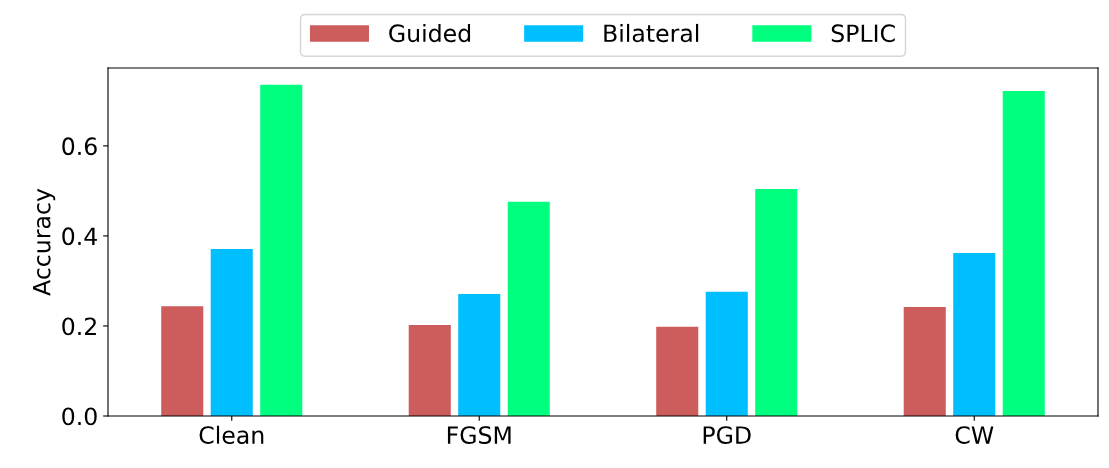 This screenshot has width=1109, height=468. I want to click on legend-label: SPLIC, so click(863, 33).